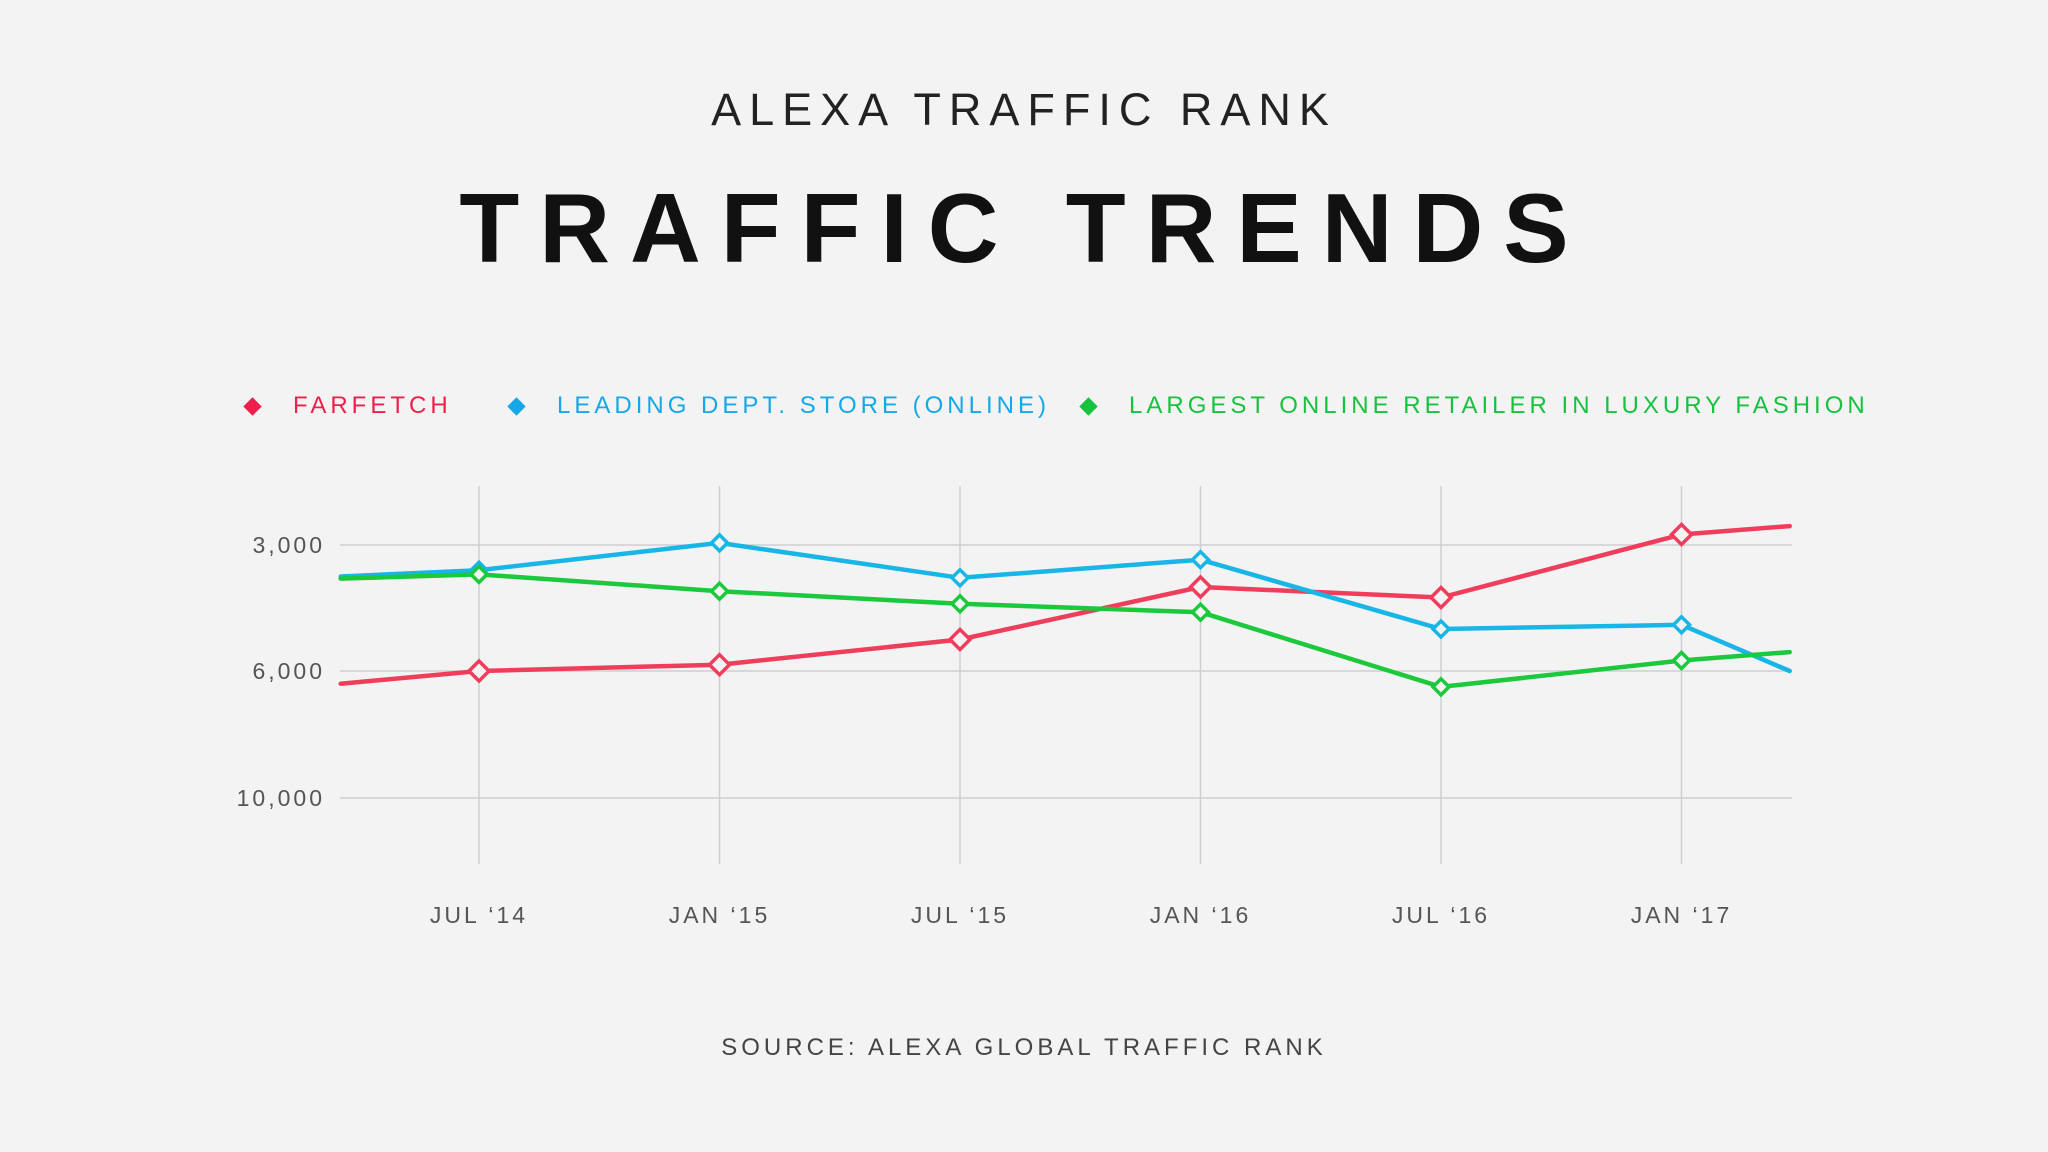 Image resolution: width=2048 pixels, height=1152 pixels. What do you see at coordinates (960, 915) in the screenshot?
I see `x-tick-label: JUL ‘15` at bounding box center [960, 915].